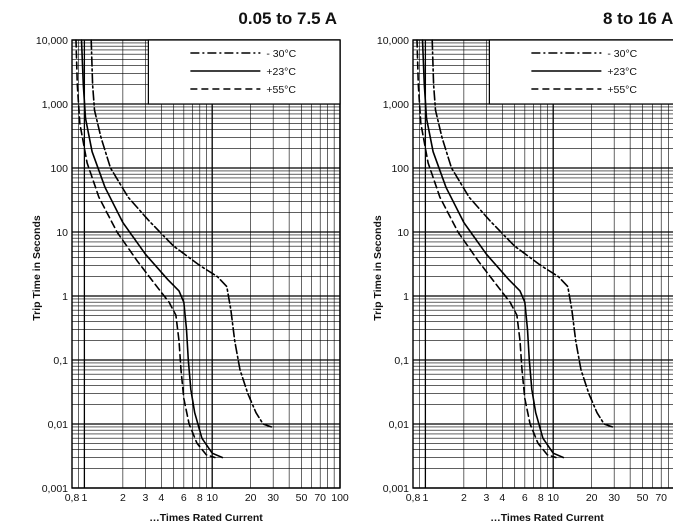 The image size is (673, 530). I want to click on x-tick-label: 100, so click(340, 498).